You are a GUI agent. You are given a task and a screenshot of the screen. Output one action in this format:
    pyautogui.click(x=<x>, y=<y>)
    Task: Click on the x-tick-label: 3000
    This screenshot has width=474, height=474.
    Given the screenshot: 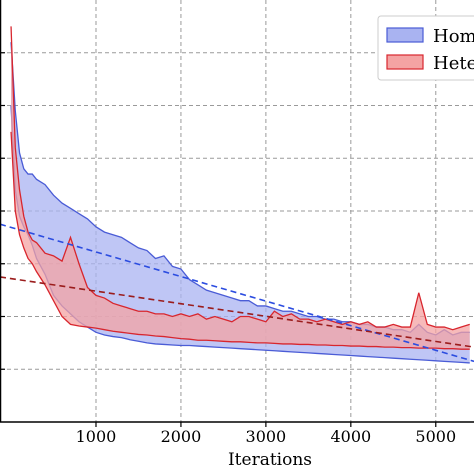 What is the action you would take?
    pyautogui.click(x=266, y=436)
    